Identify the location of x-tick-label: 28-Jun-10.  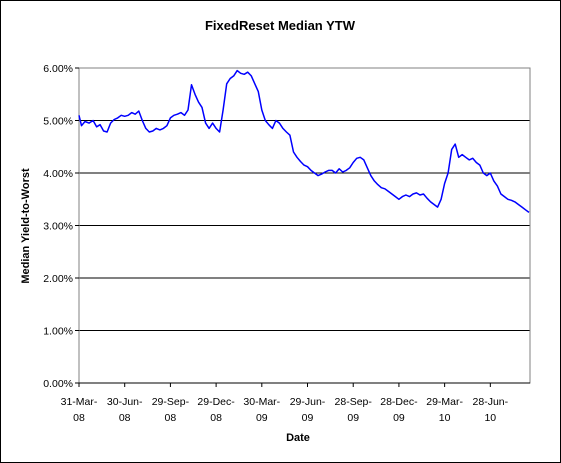
(491, 410).